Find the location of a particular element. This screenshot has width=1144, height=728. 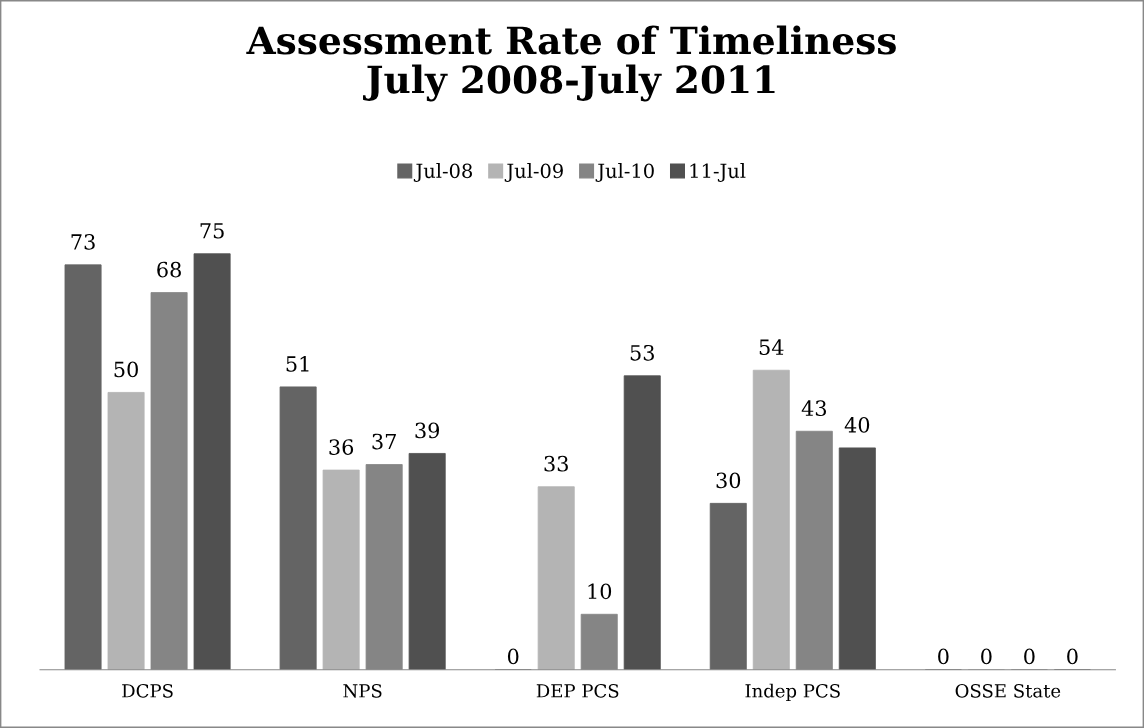

legend-label: Jul-08 is located at coordinates (442, 172).